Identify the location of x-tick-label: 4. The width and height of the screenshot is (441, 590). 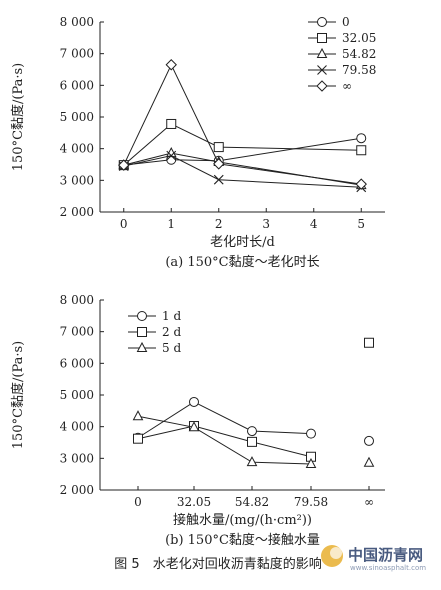
(314, 224).